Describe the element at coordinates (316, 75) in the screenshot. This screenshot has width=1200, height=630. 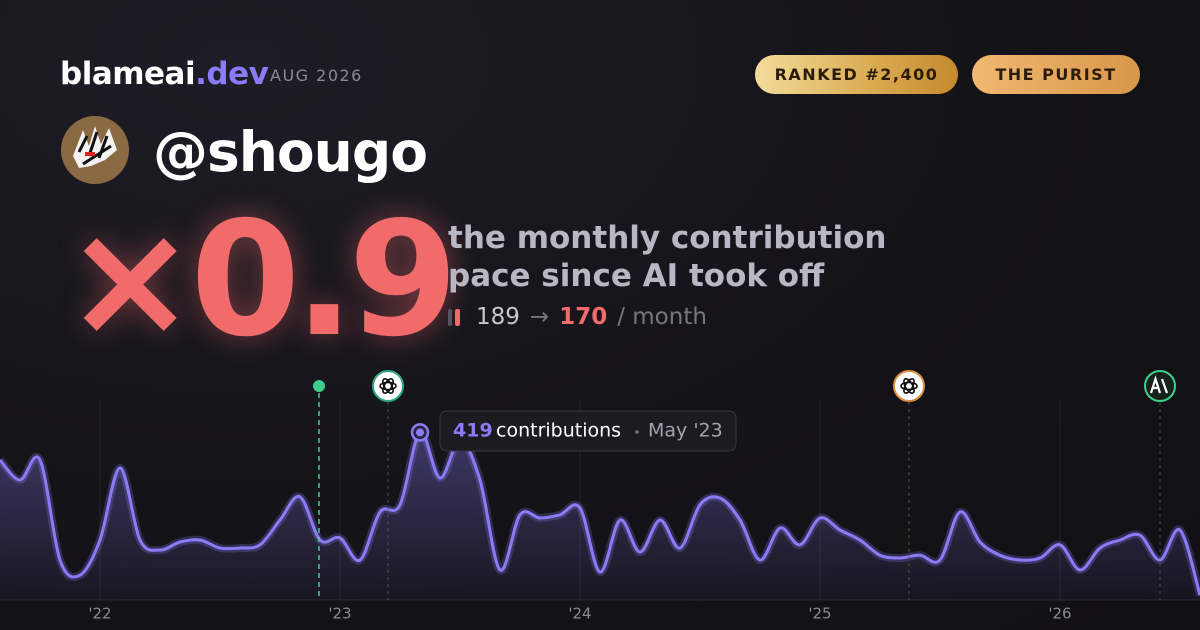
I see `date: AUG 2026` at that location.